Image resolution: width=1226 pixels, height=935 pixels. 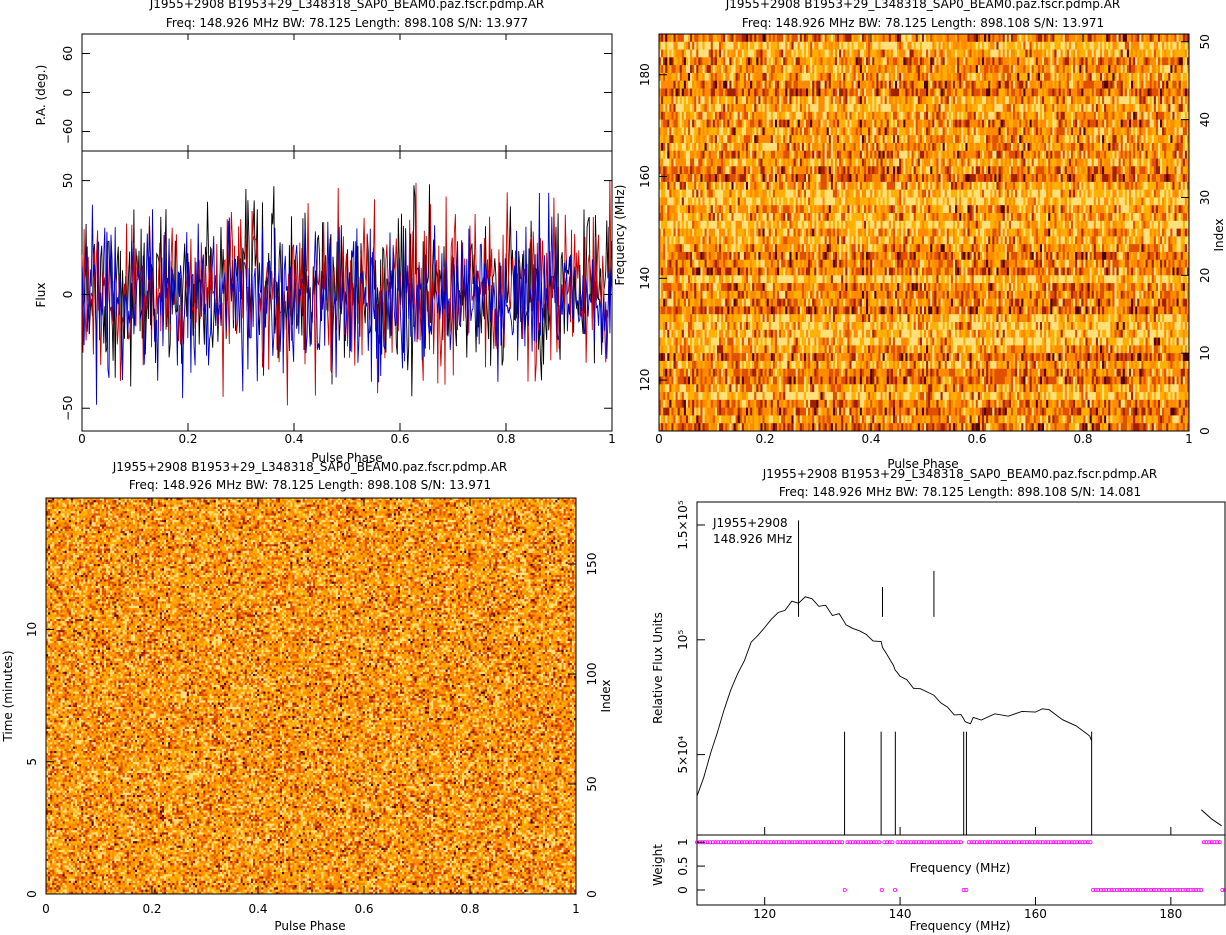 What do you see at coordinates (612, 439) in the screenshot?
I see `profile-xtick-label: 1` at bounding box center [612, 439].